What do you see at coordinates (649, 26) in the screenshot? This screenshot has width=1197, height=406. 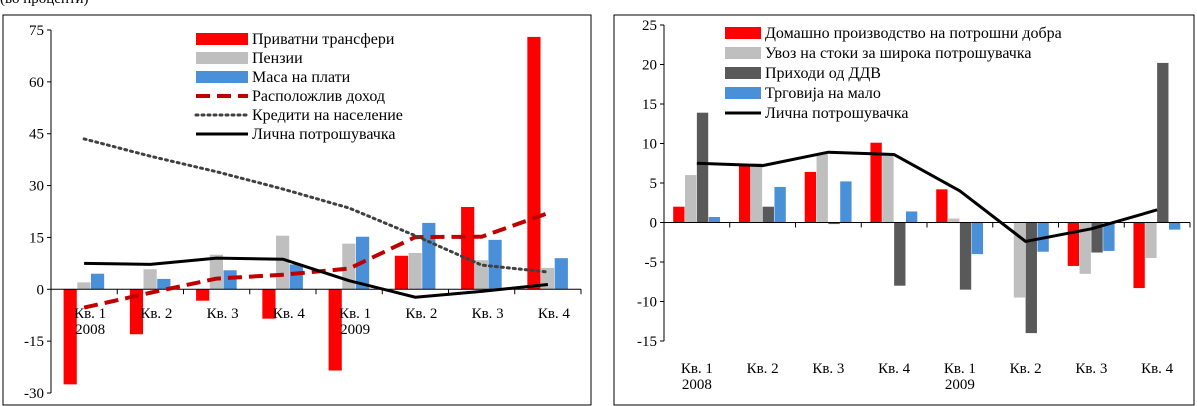 I see `y-tick-label: 25` at bounding box center [649, 26].